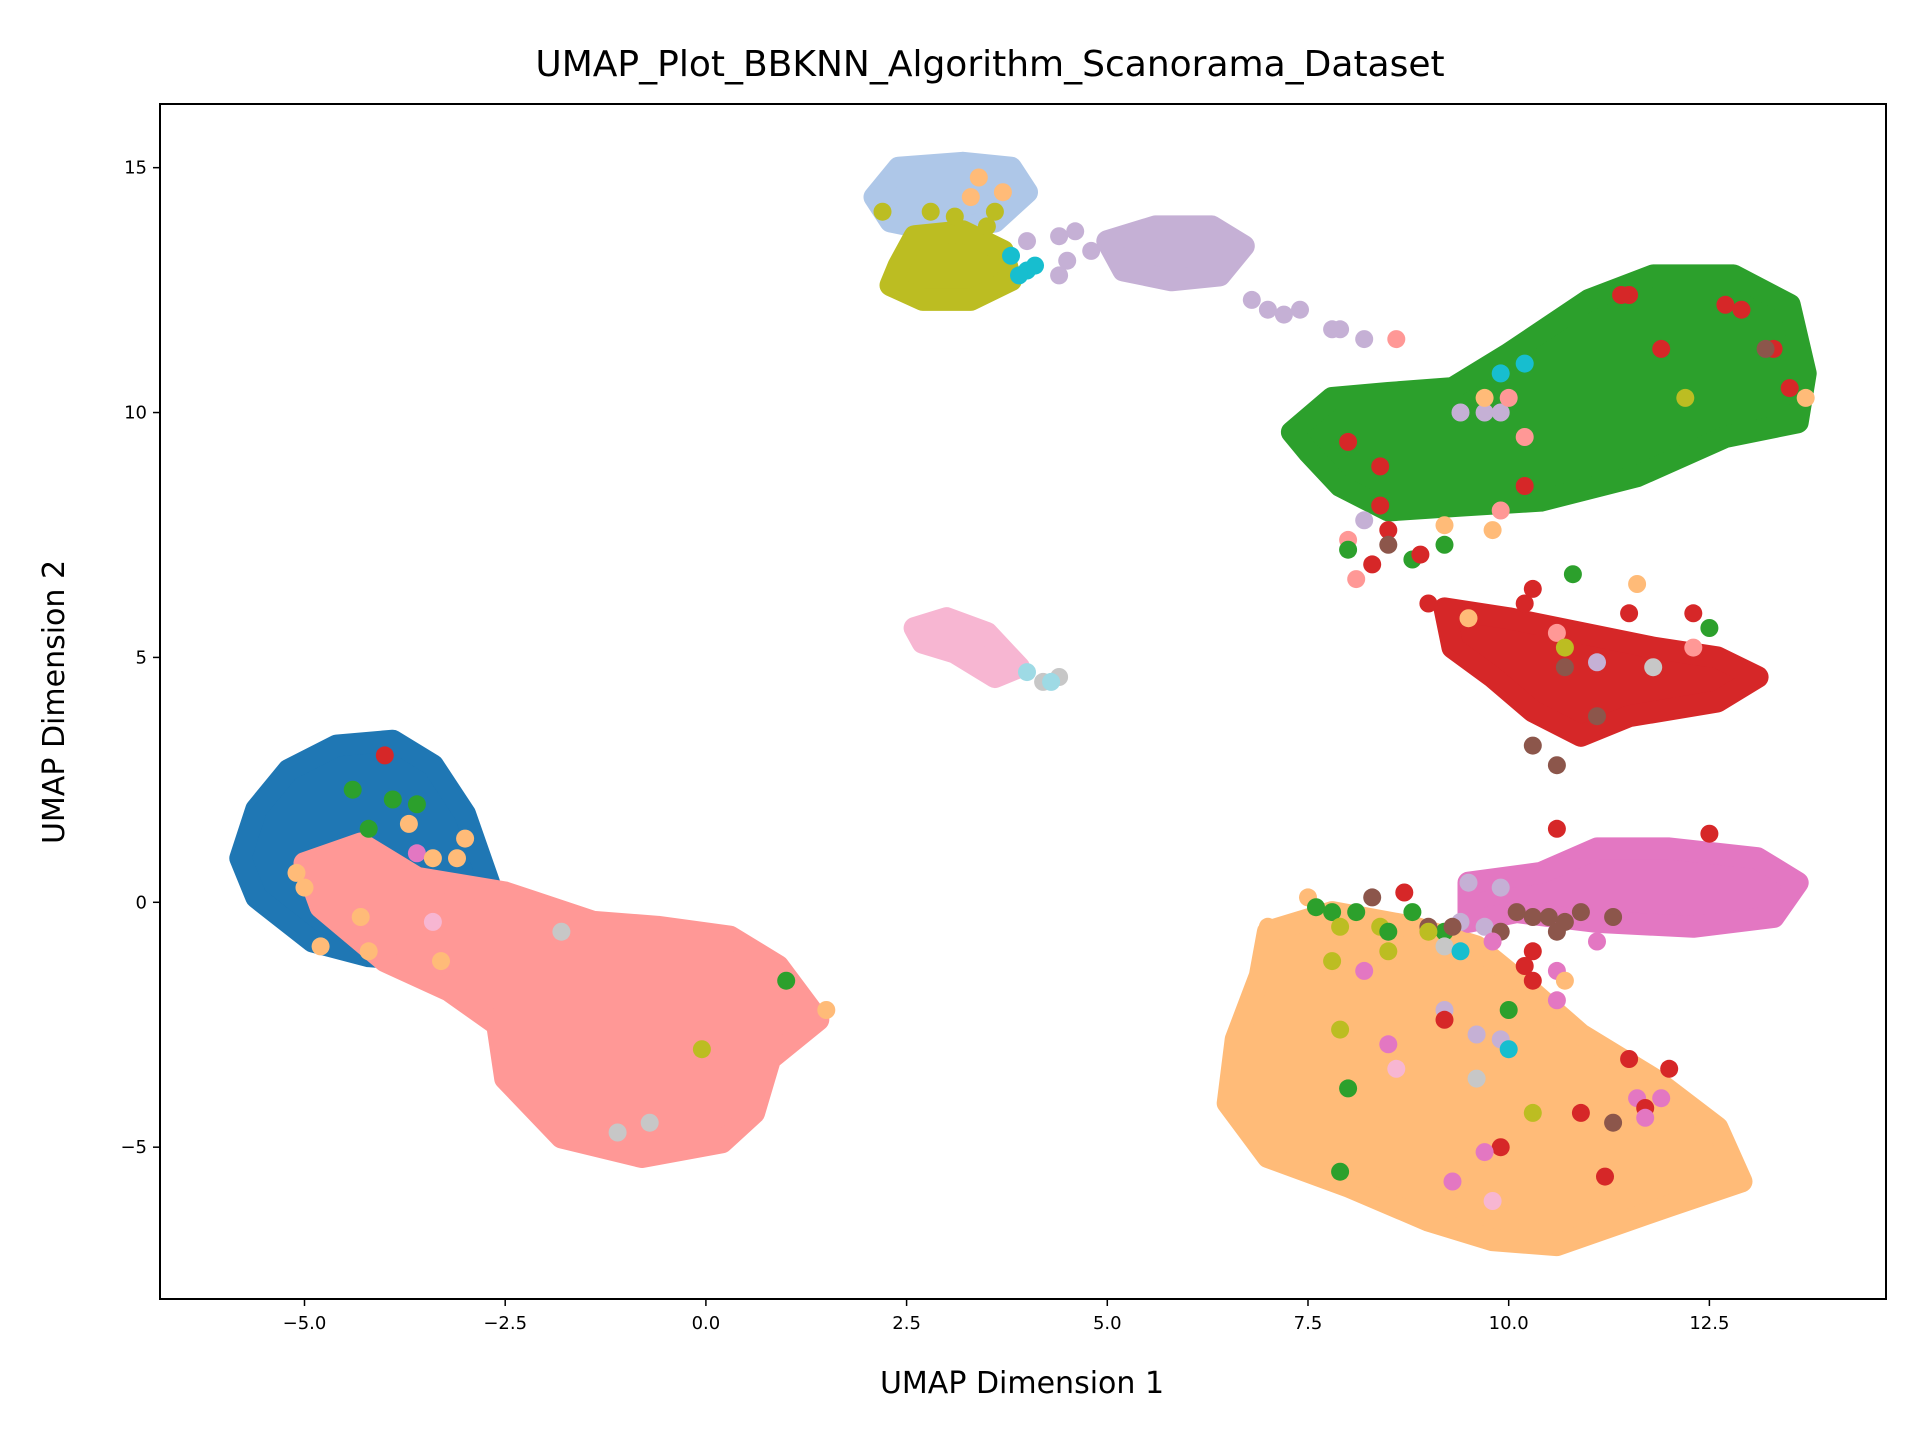 This screenshot has height=1440, width=1920. I want to click on y-axis-ticks: −5 0 5 10 15, so click(140, 658).